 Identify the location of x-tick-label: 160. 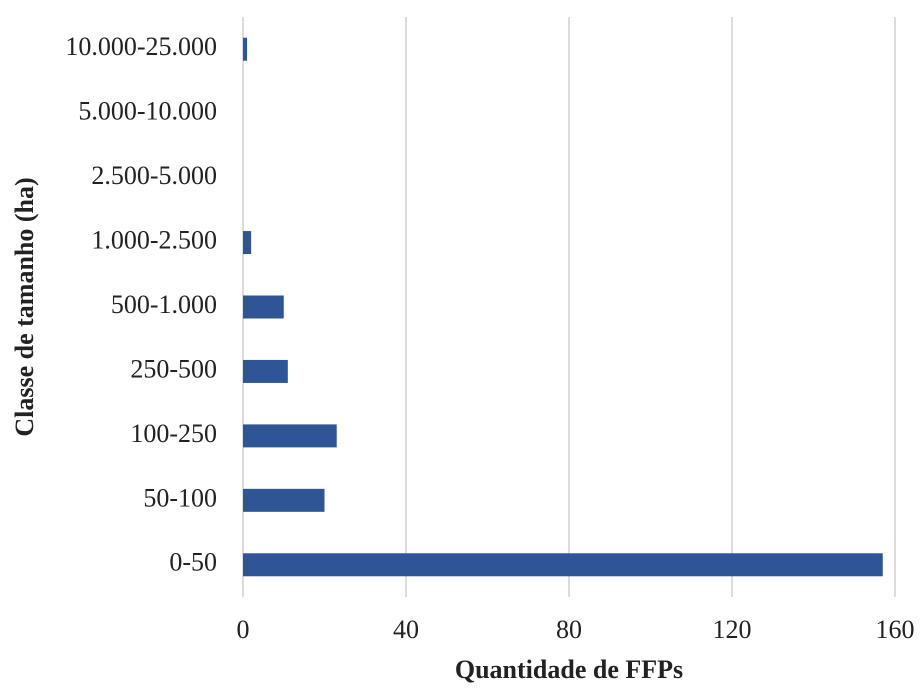
(895, 629).